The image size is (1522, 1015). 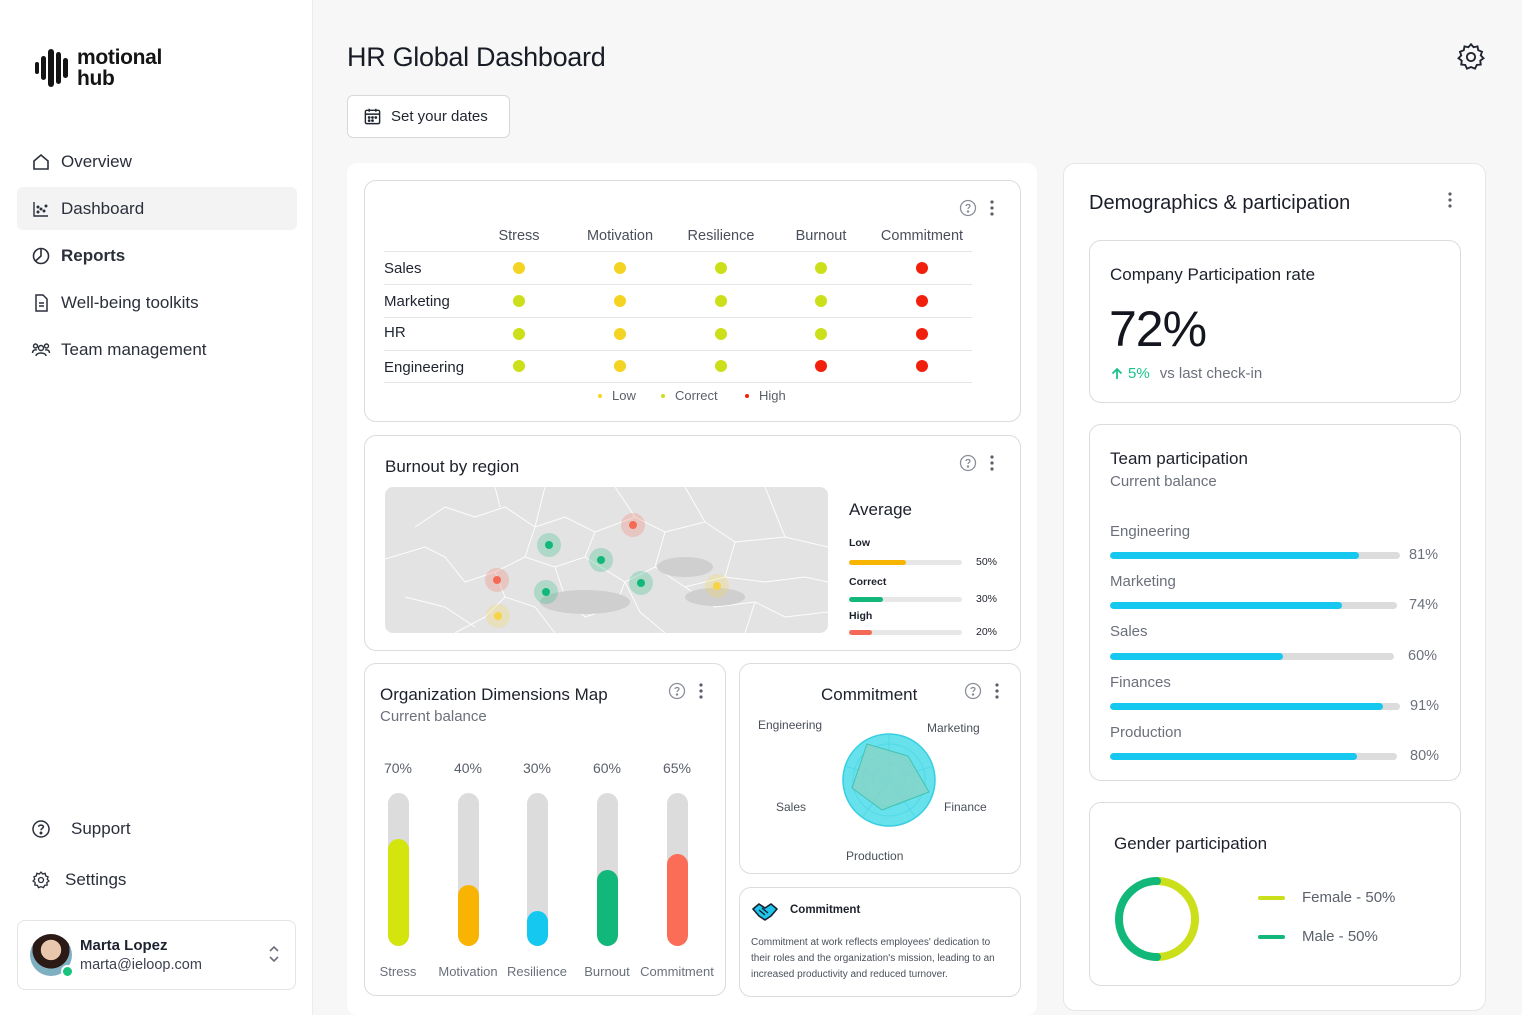 I want to click on dimension-label: Resilience, so click(x=537, y=971).